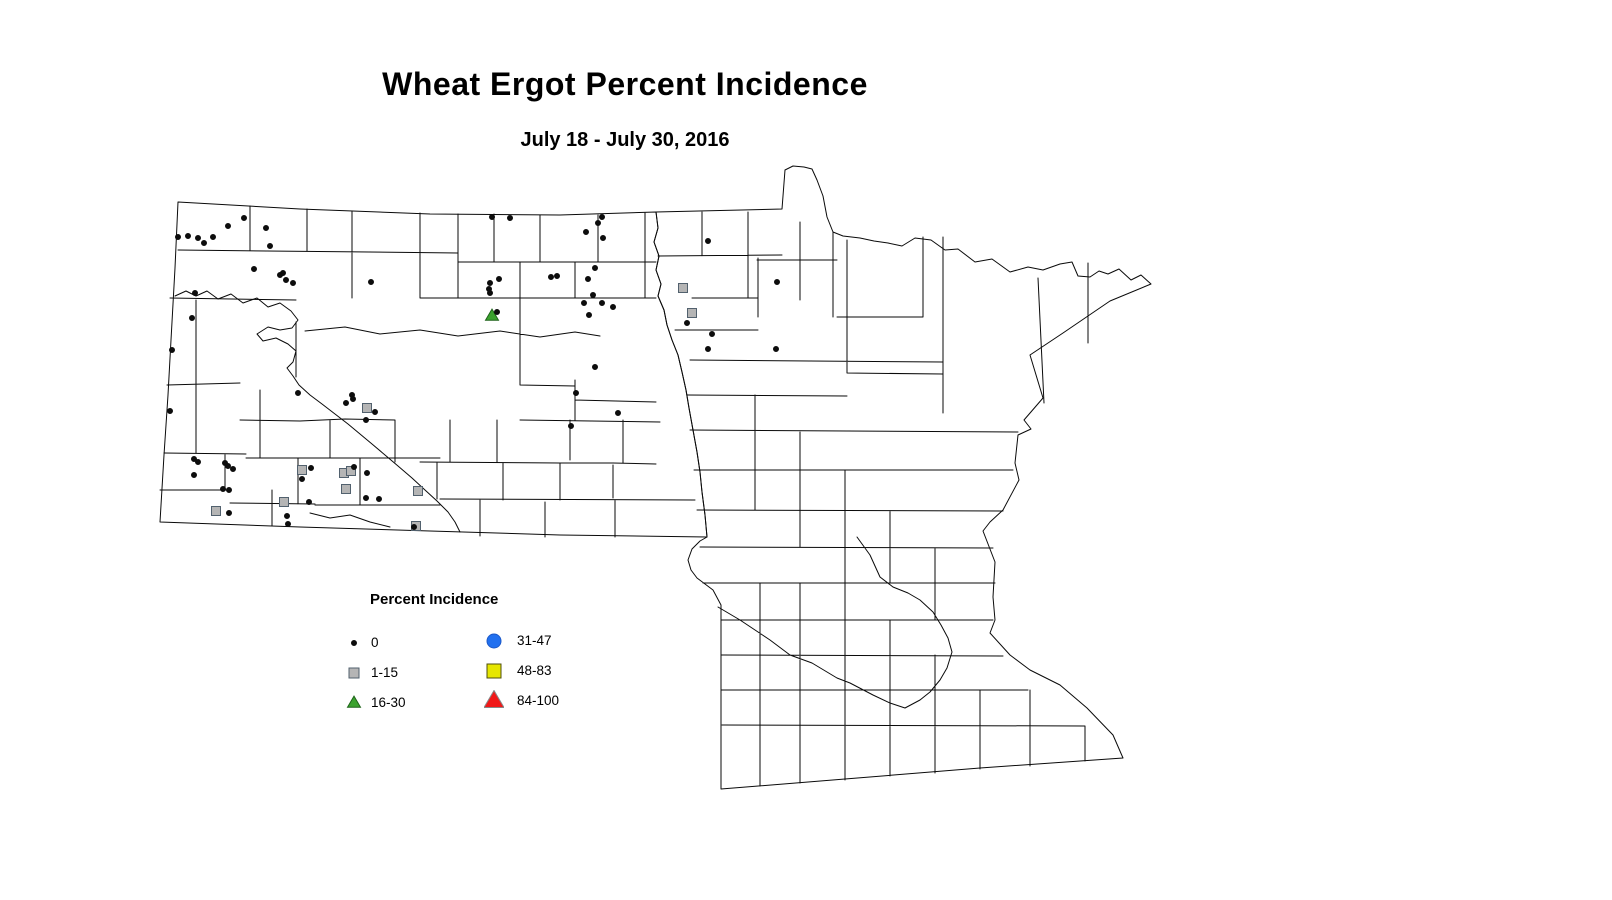  I want to click on legend-item-label: 16-30, so click(388, 703).